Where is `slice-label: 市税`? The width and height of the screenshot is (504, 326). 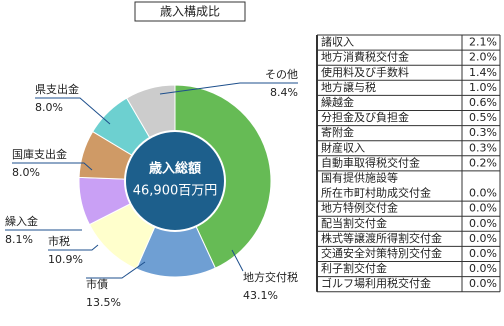
slice-label: 市税 is located at coordinates (59, 241).